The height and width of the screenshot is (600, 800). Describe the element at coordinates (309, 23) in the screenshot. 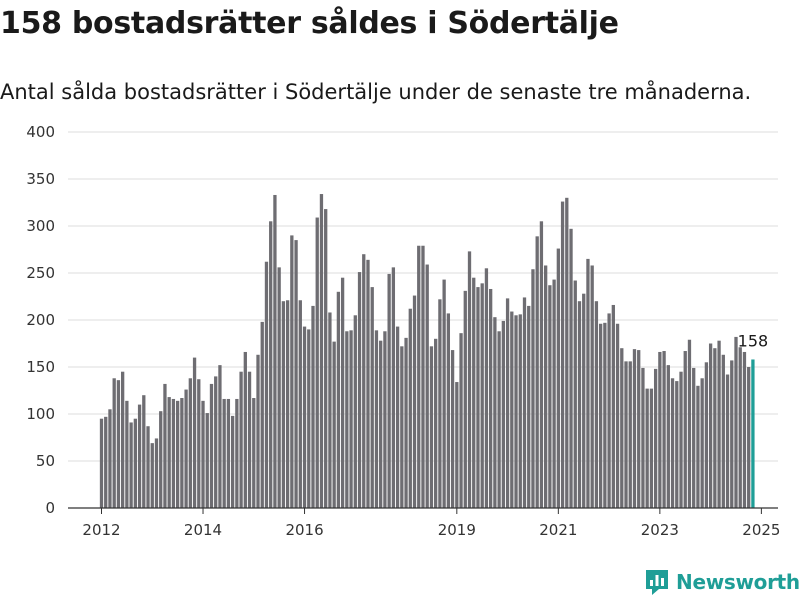

I see `chart-title: 158 bostadsrätter såldes i Södertälje` at that location.